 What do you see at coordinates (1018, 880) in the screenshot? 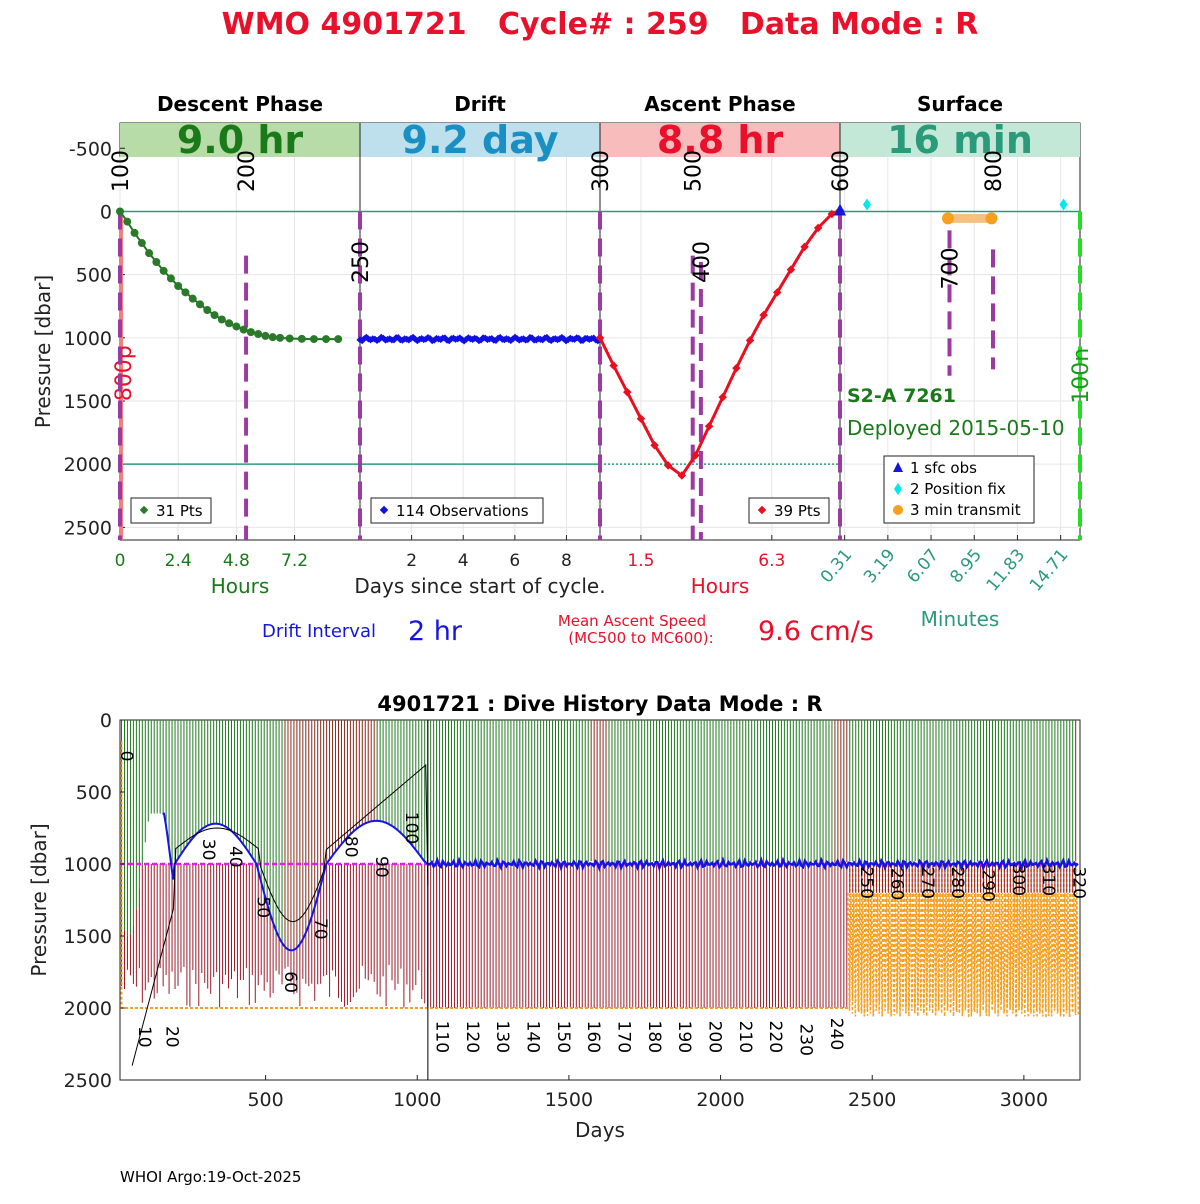
I see `cycle-number-label: 300` at bounding box center [1018, 880].